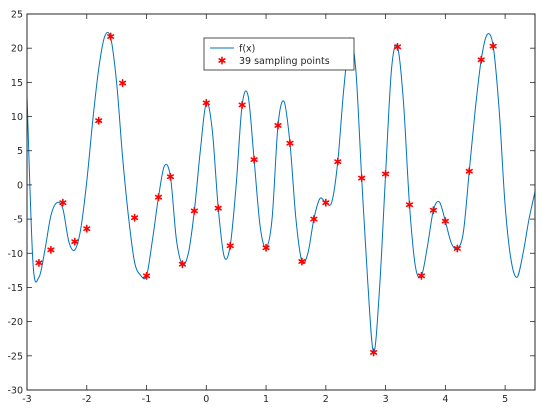  What do you see at coordinates (445, 399) in the screenshot?
I see `x-tick-label: 4` at bounding box center [445, 399].